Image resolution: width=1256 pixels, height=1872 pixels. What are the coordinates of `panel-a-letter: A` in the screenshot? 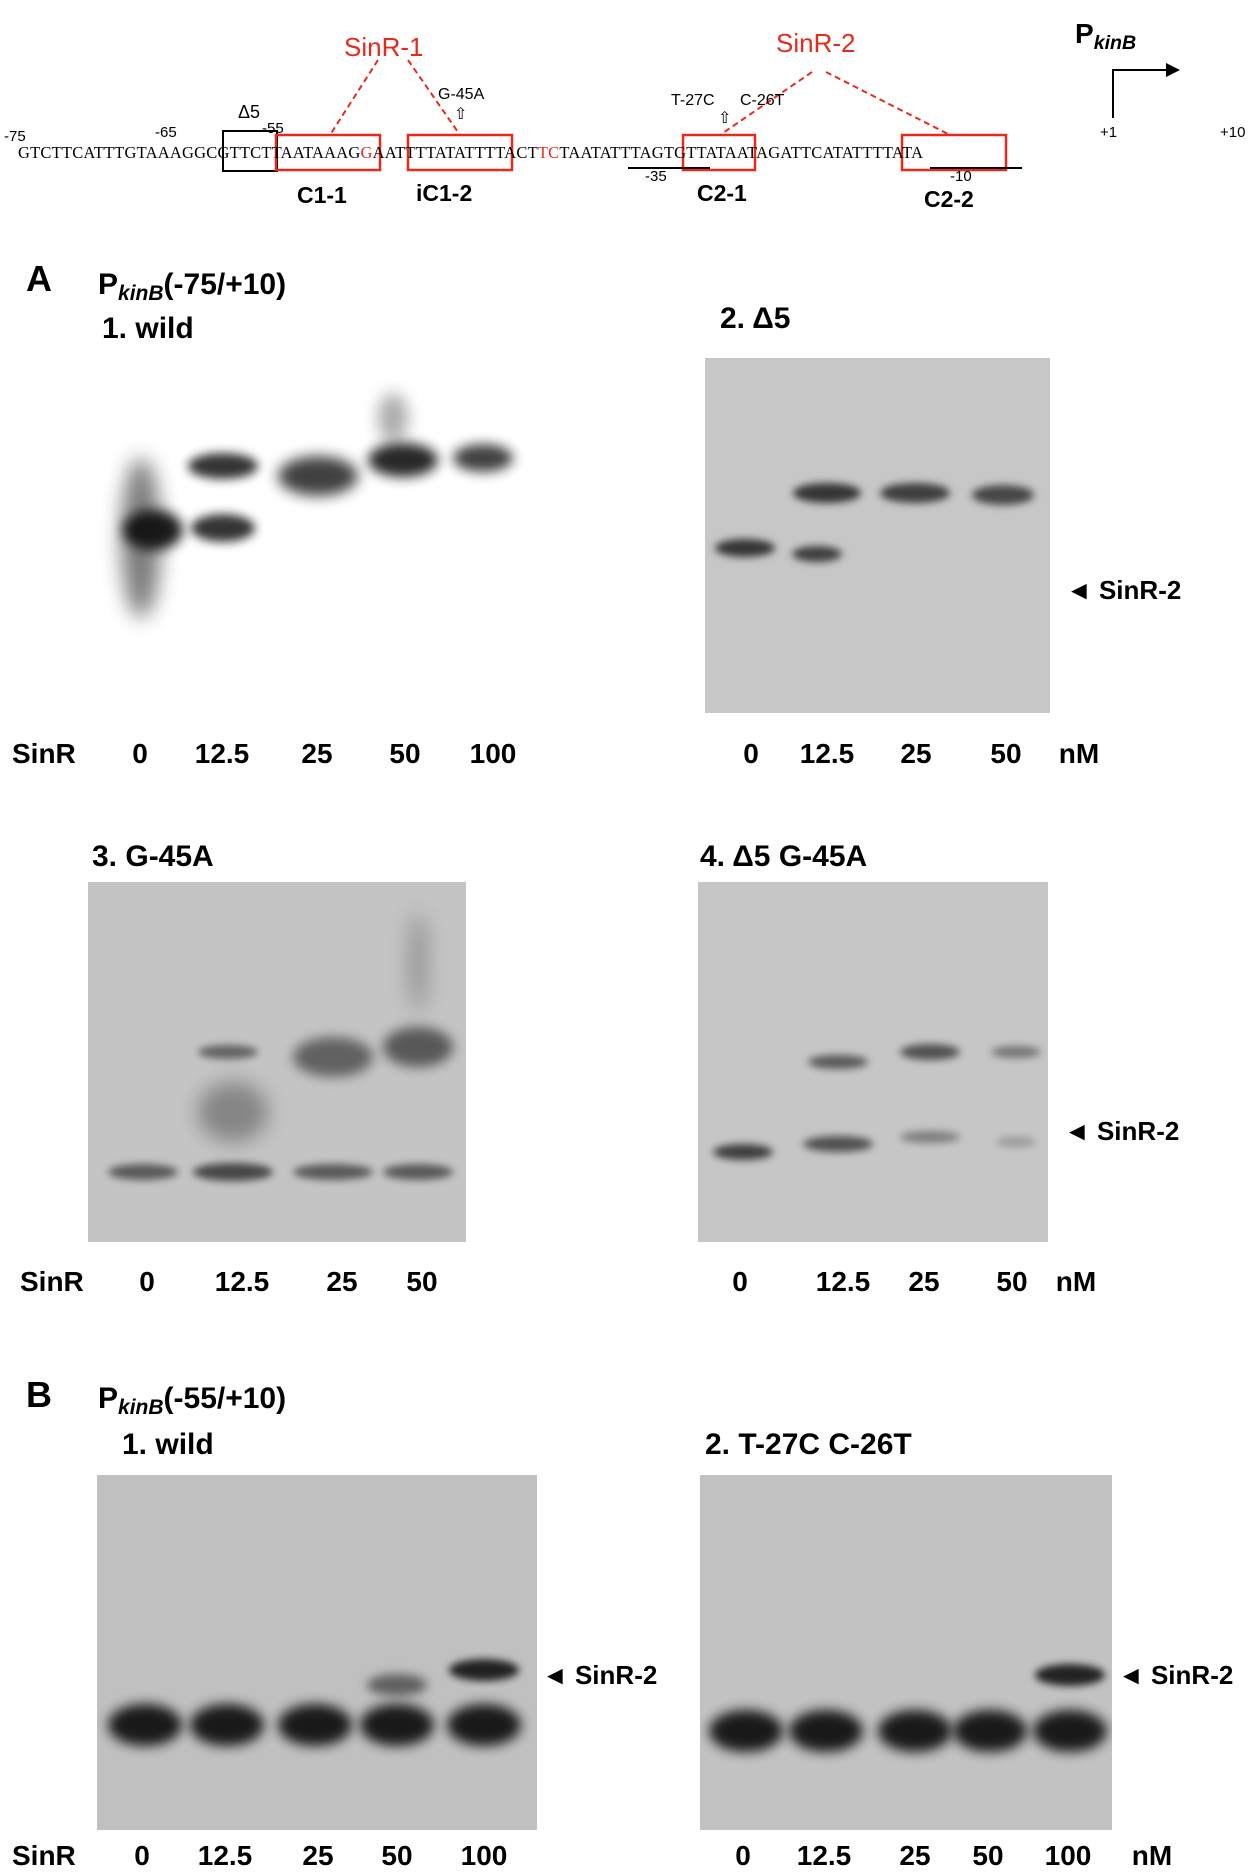 It's located at (39, 278).